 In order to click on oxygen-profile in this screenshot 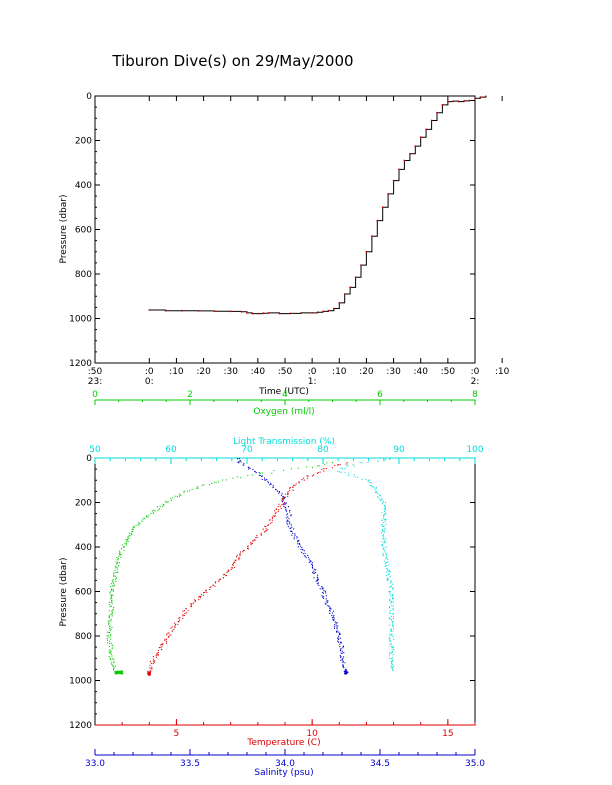, I will do `click(220, 568)`.